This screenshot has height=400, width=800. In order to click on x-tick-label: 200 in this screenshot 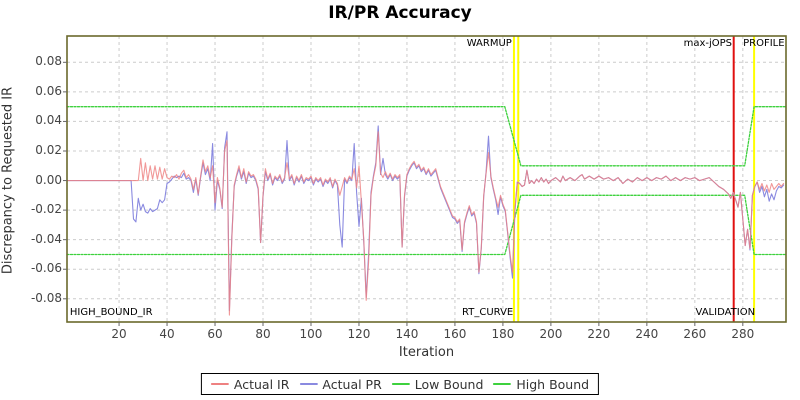, I will do `click(551, 334)`.